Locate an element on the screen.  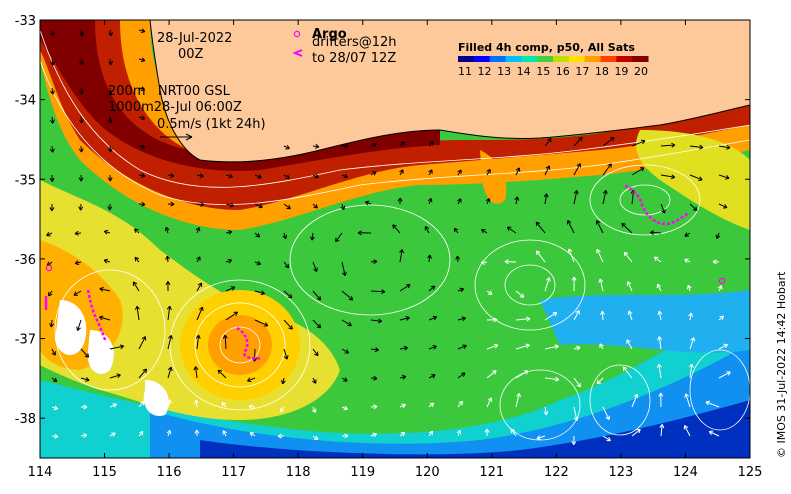
x-tick-label: 118 is located at coordinates (298, 472).